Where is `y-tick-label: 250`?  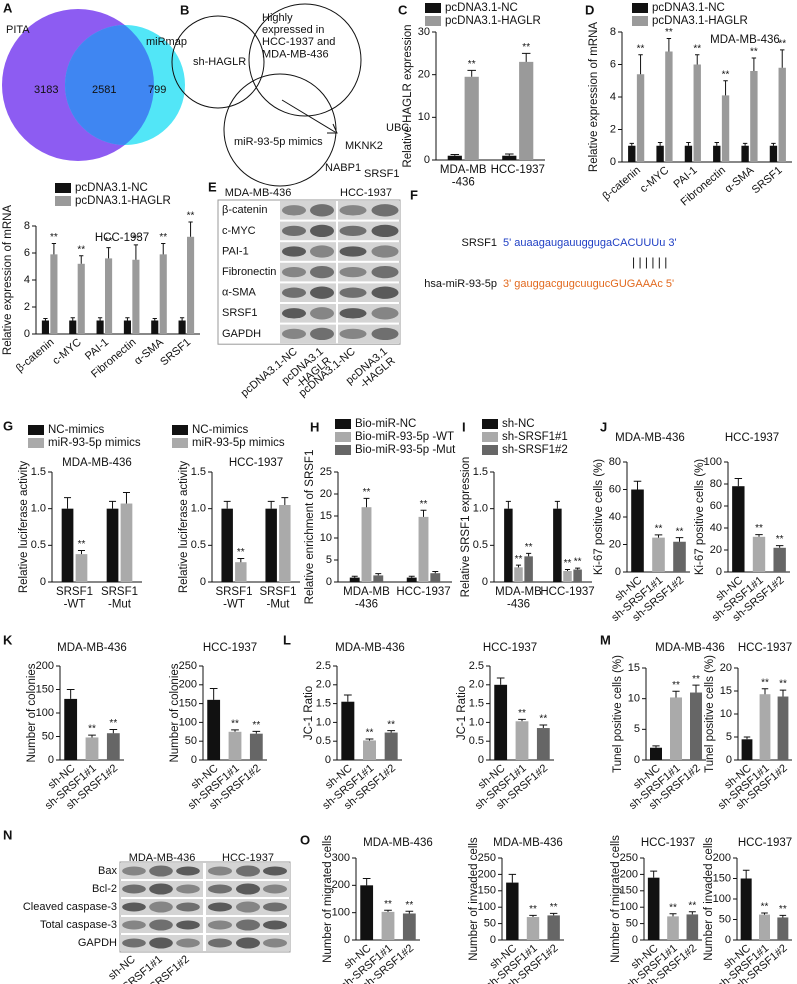 y-tick-label: 250 is located at coordinates (629, 858).